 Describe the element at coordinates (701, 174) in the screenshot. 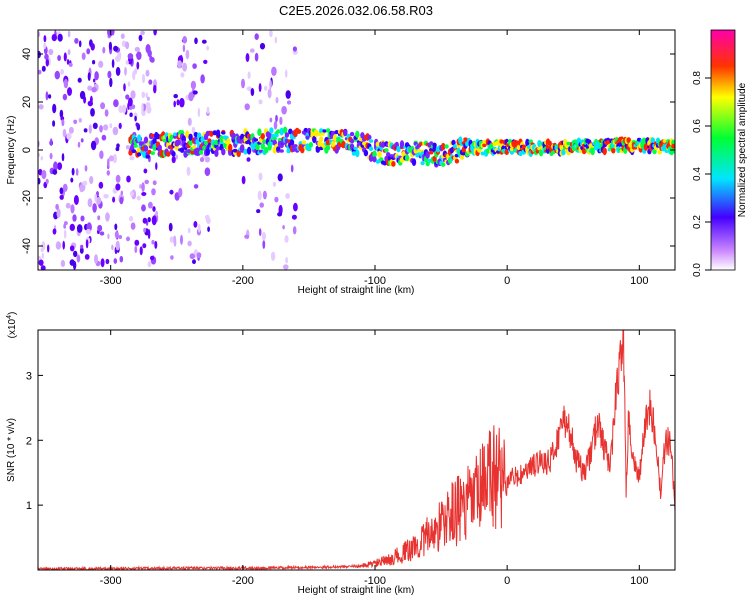

I see `colorbar-ticks: 0.0 0.2 0.4 0.6 0.8` at that location.